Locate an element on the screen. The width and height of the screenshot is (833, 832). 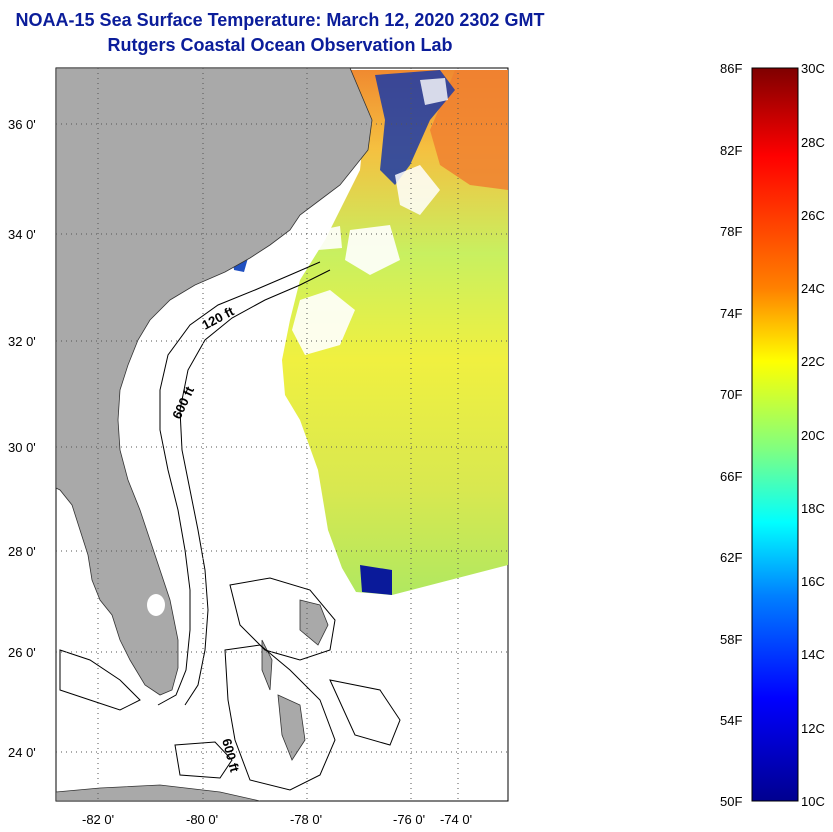
colorbar-f-label: 82F is located at coordinates (731, 150).